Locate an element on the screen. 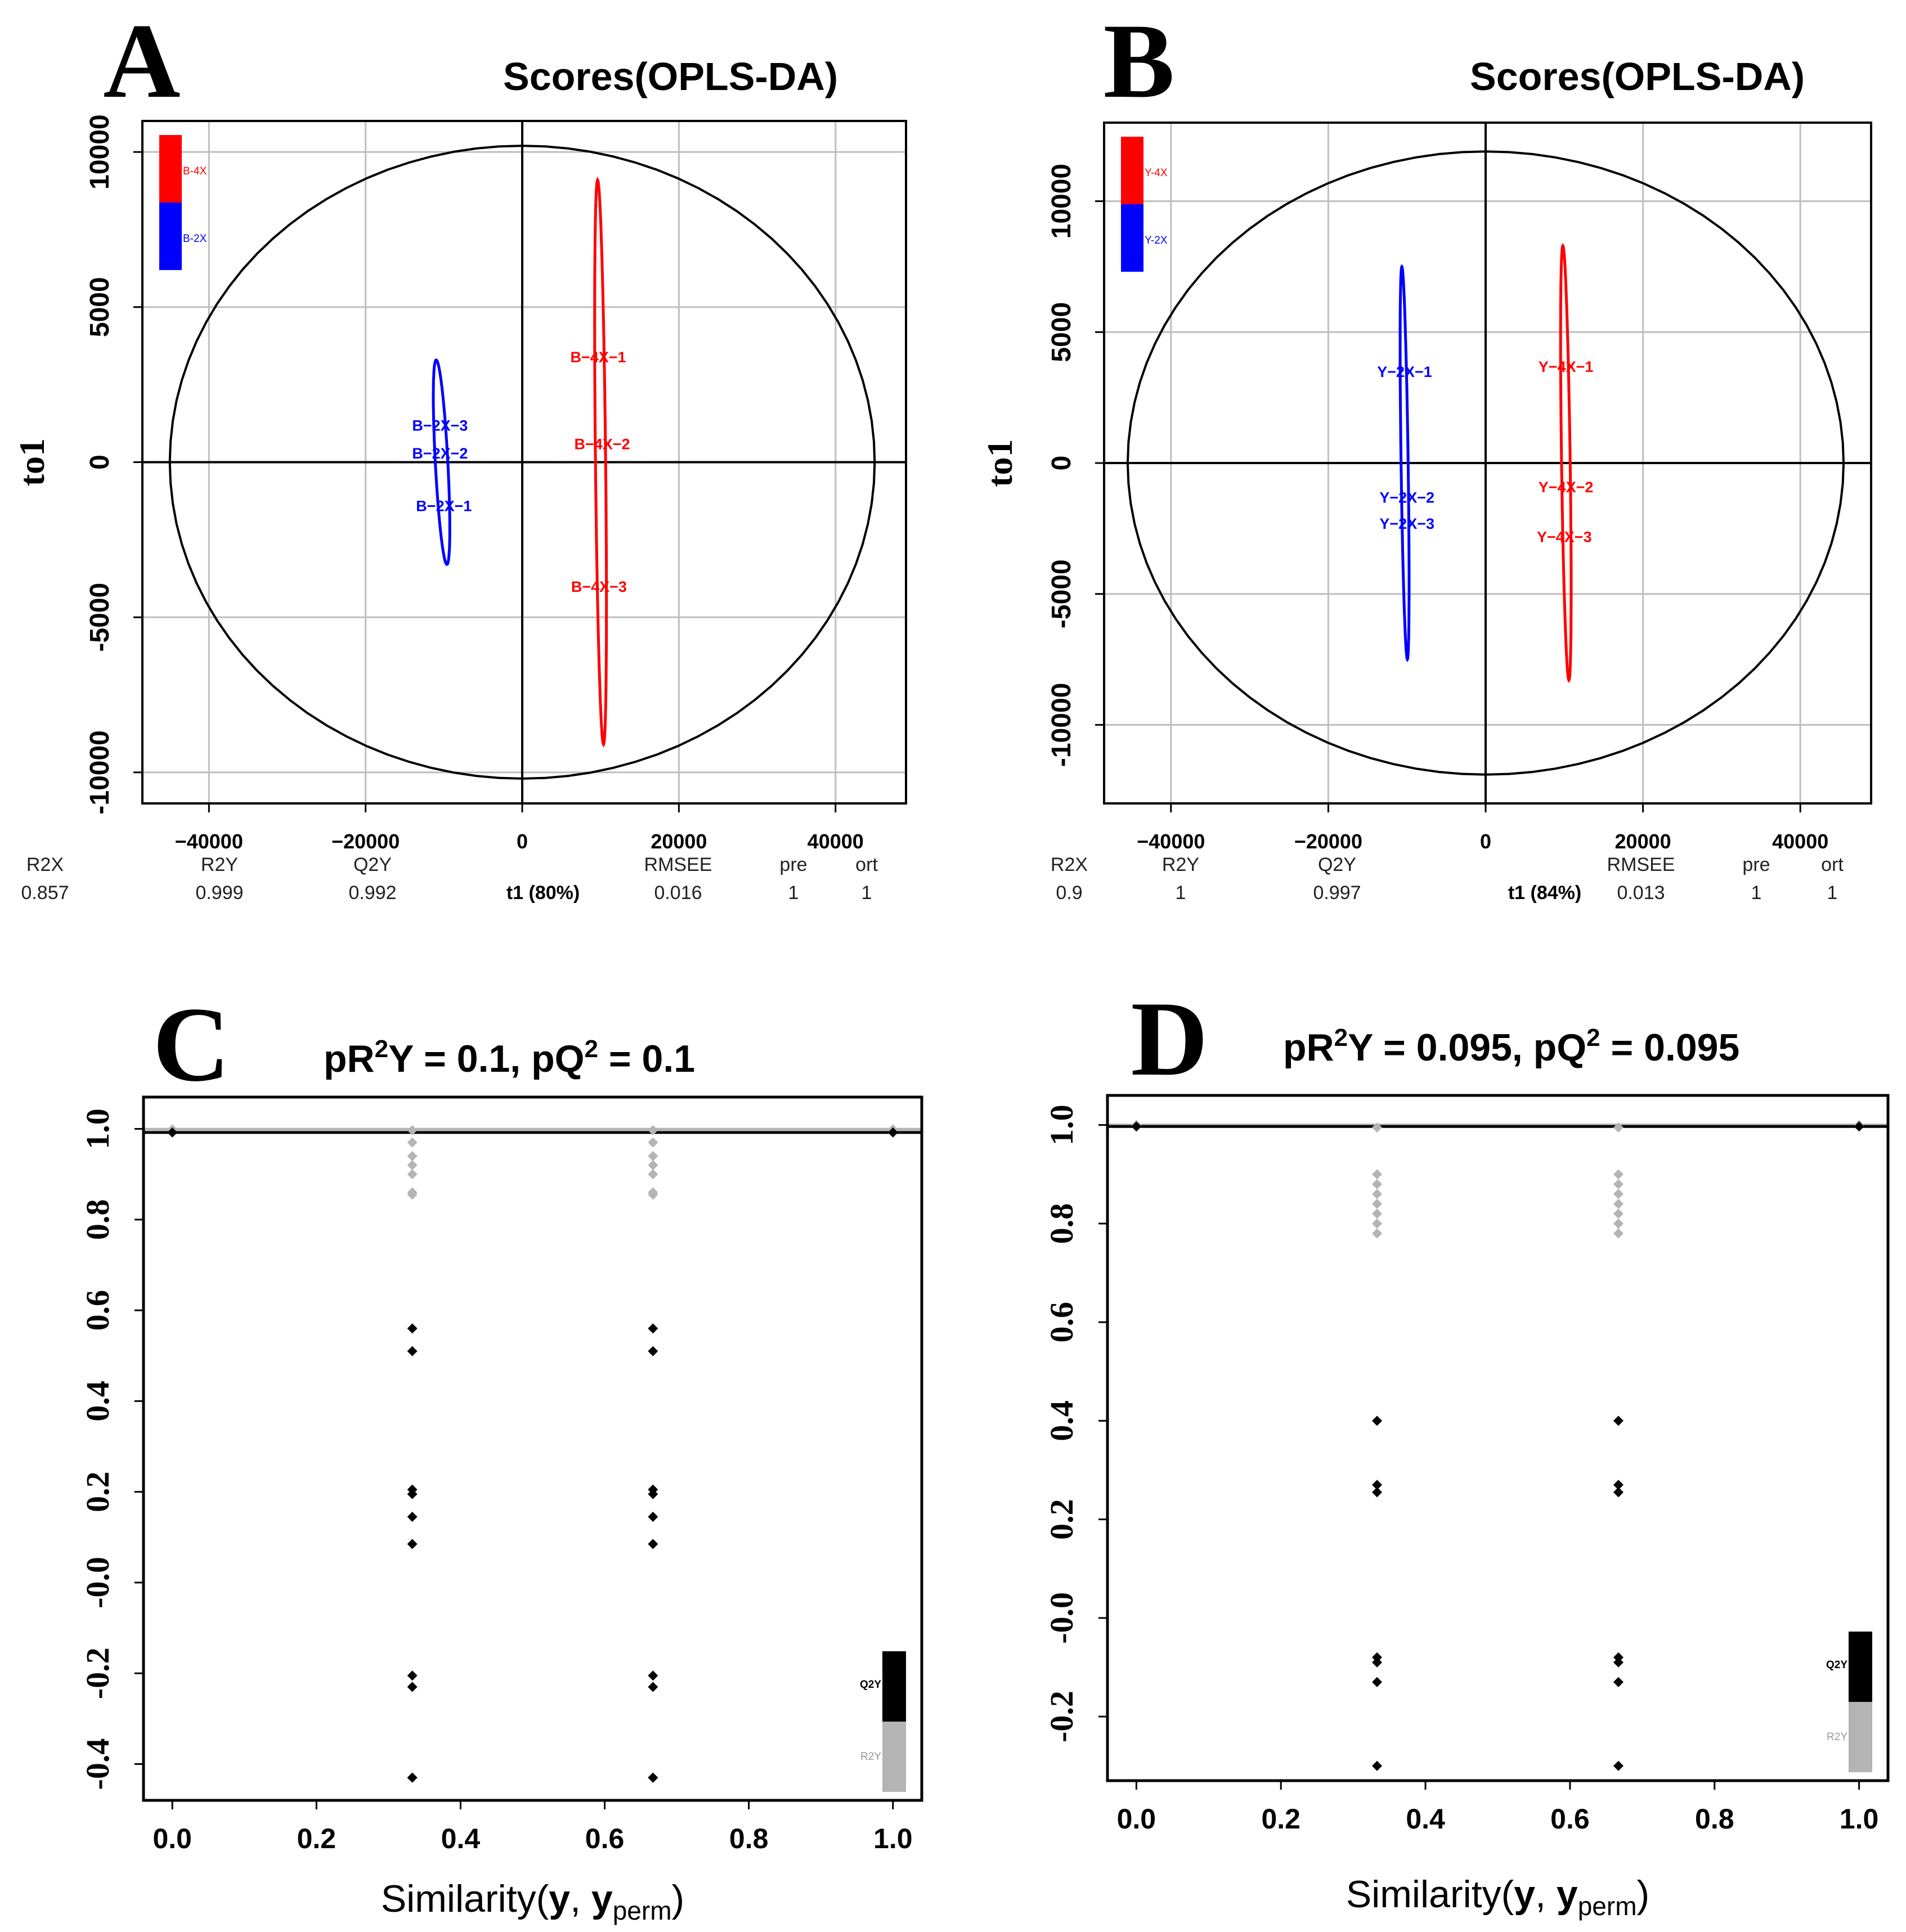 This screenshot has height=1932, width=1906. point-label: B−4X−2 is located at coordinates (602, 443).